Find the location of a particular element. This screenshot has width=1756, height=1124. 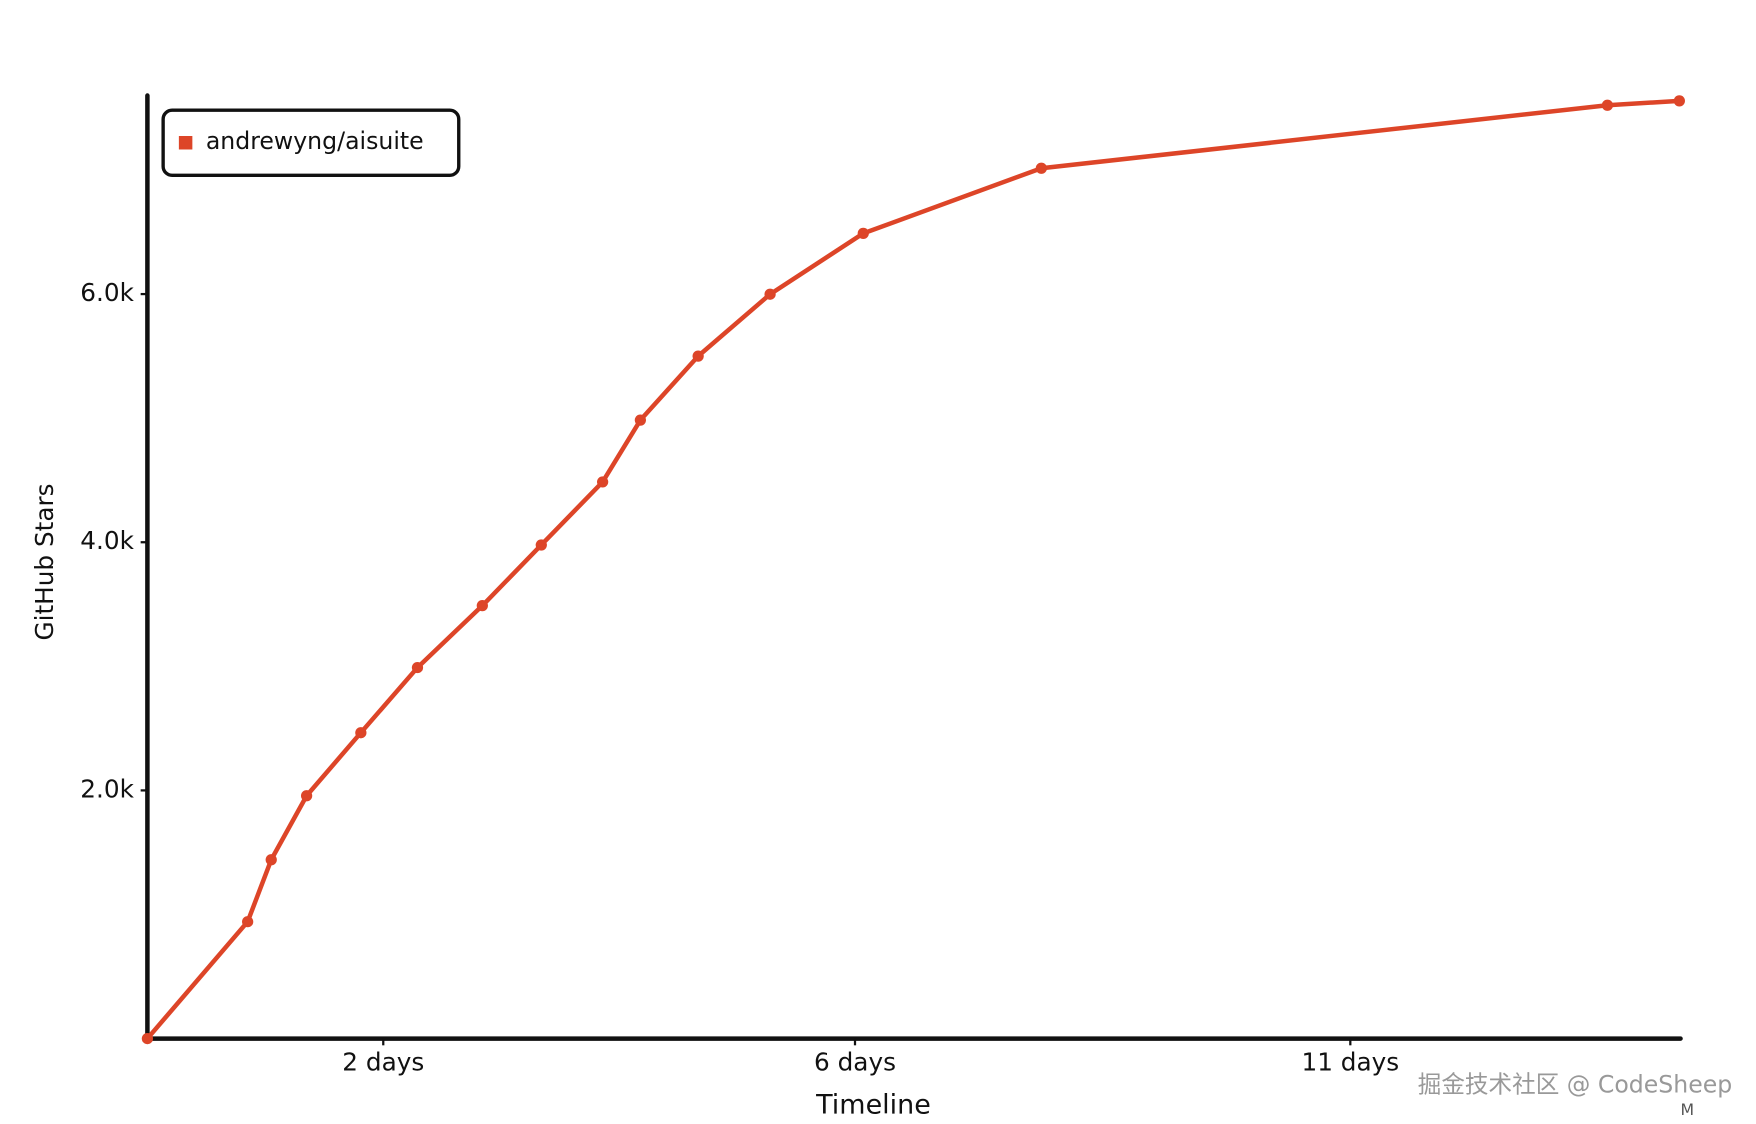

x-tick-label: 6 days is located at coordinates (855, 1061).